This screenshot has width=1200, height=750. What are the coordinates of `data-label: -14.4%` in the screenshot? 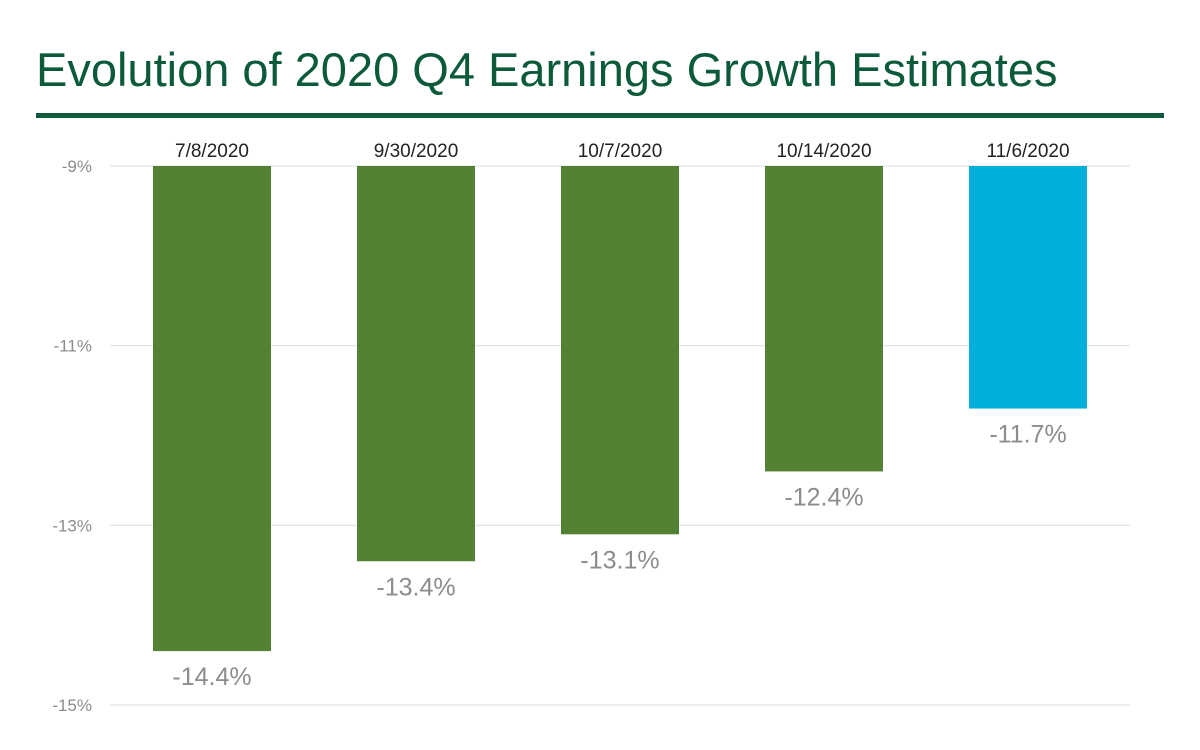 It's located at (211, 677).